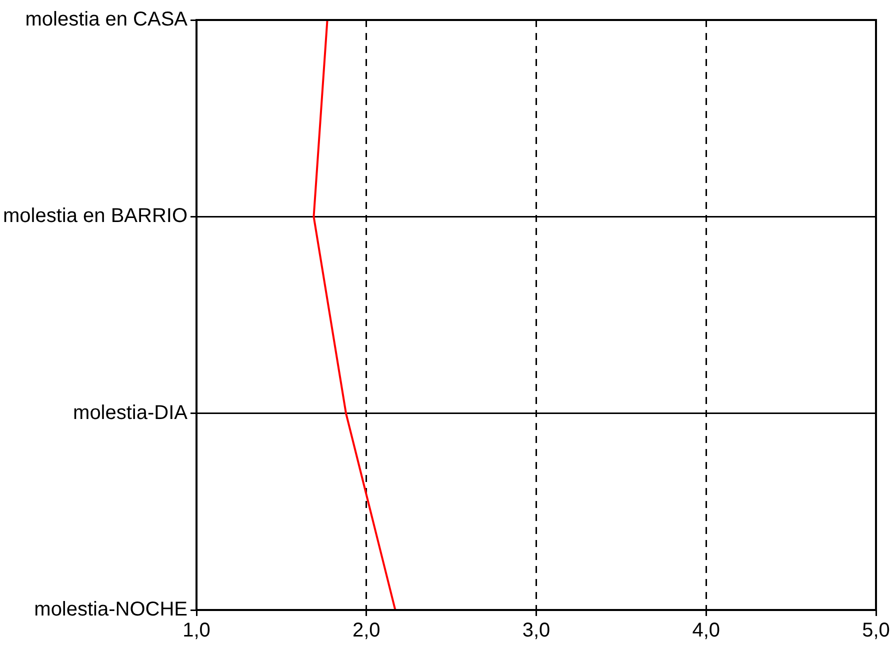  I want to click on y-tick-label: molestia-DIA, so click(130, 413).